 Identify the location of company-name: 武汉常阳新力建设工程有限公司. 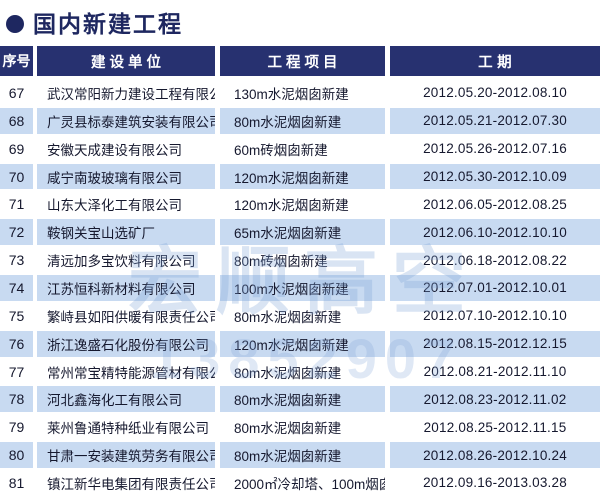
(131, 94).